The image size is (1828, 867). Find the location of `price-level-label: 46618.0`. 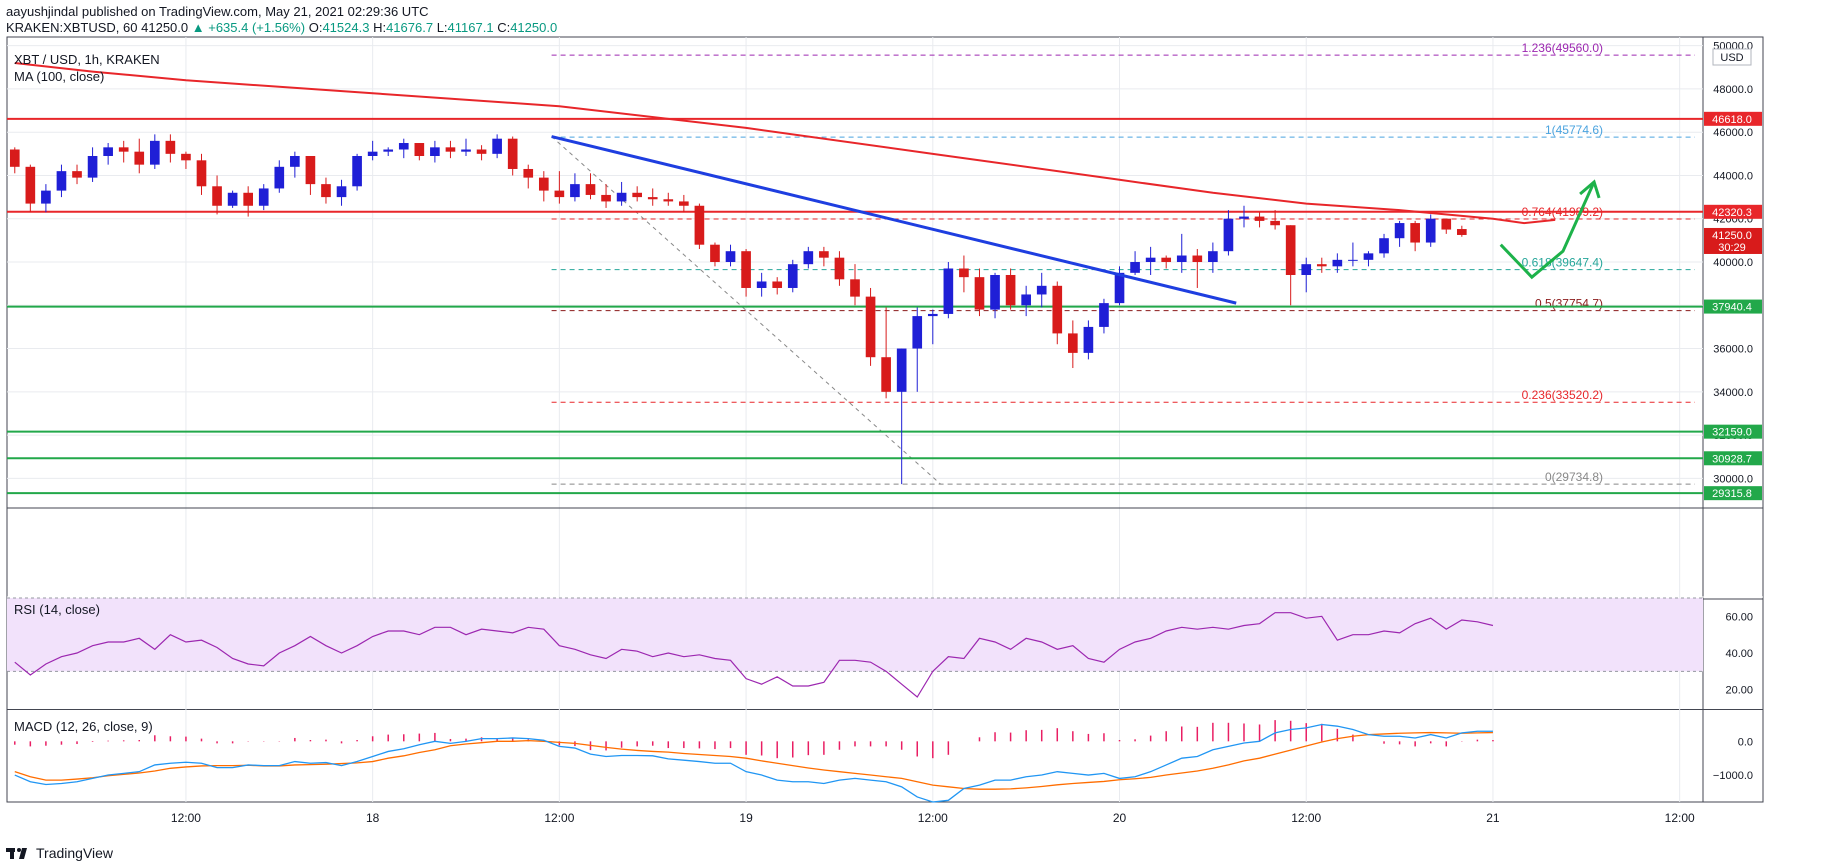

price-level-label: 46618.0 is located at coordinates (1732, 120).